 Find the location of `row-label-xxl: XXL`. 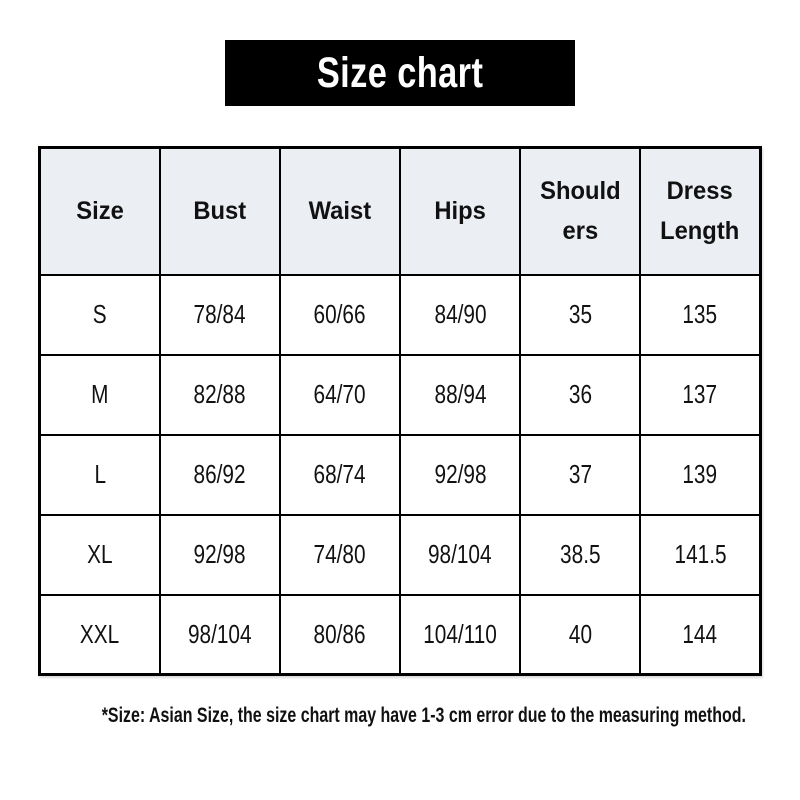

row-label-xxl: XXL is located at coordinates (99, 634).